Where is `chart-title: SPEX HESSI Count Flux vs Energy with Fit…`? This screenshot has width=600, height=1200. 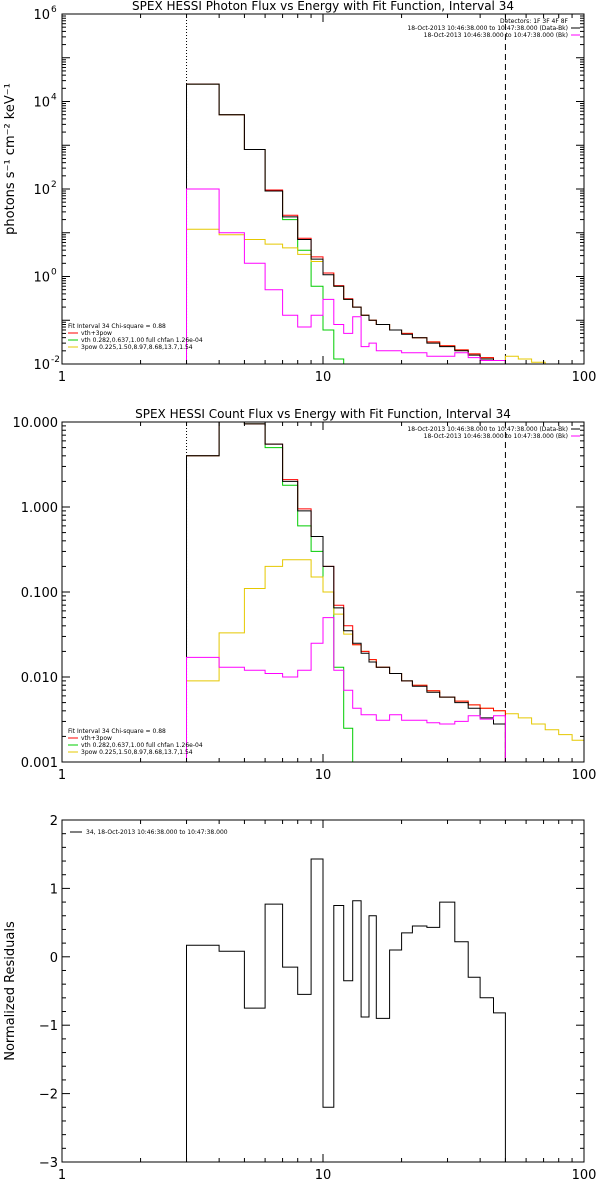
chart-title: SPEX HESSI Count Flux vs Energy with Fit… is located at coordinates (323, 414).